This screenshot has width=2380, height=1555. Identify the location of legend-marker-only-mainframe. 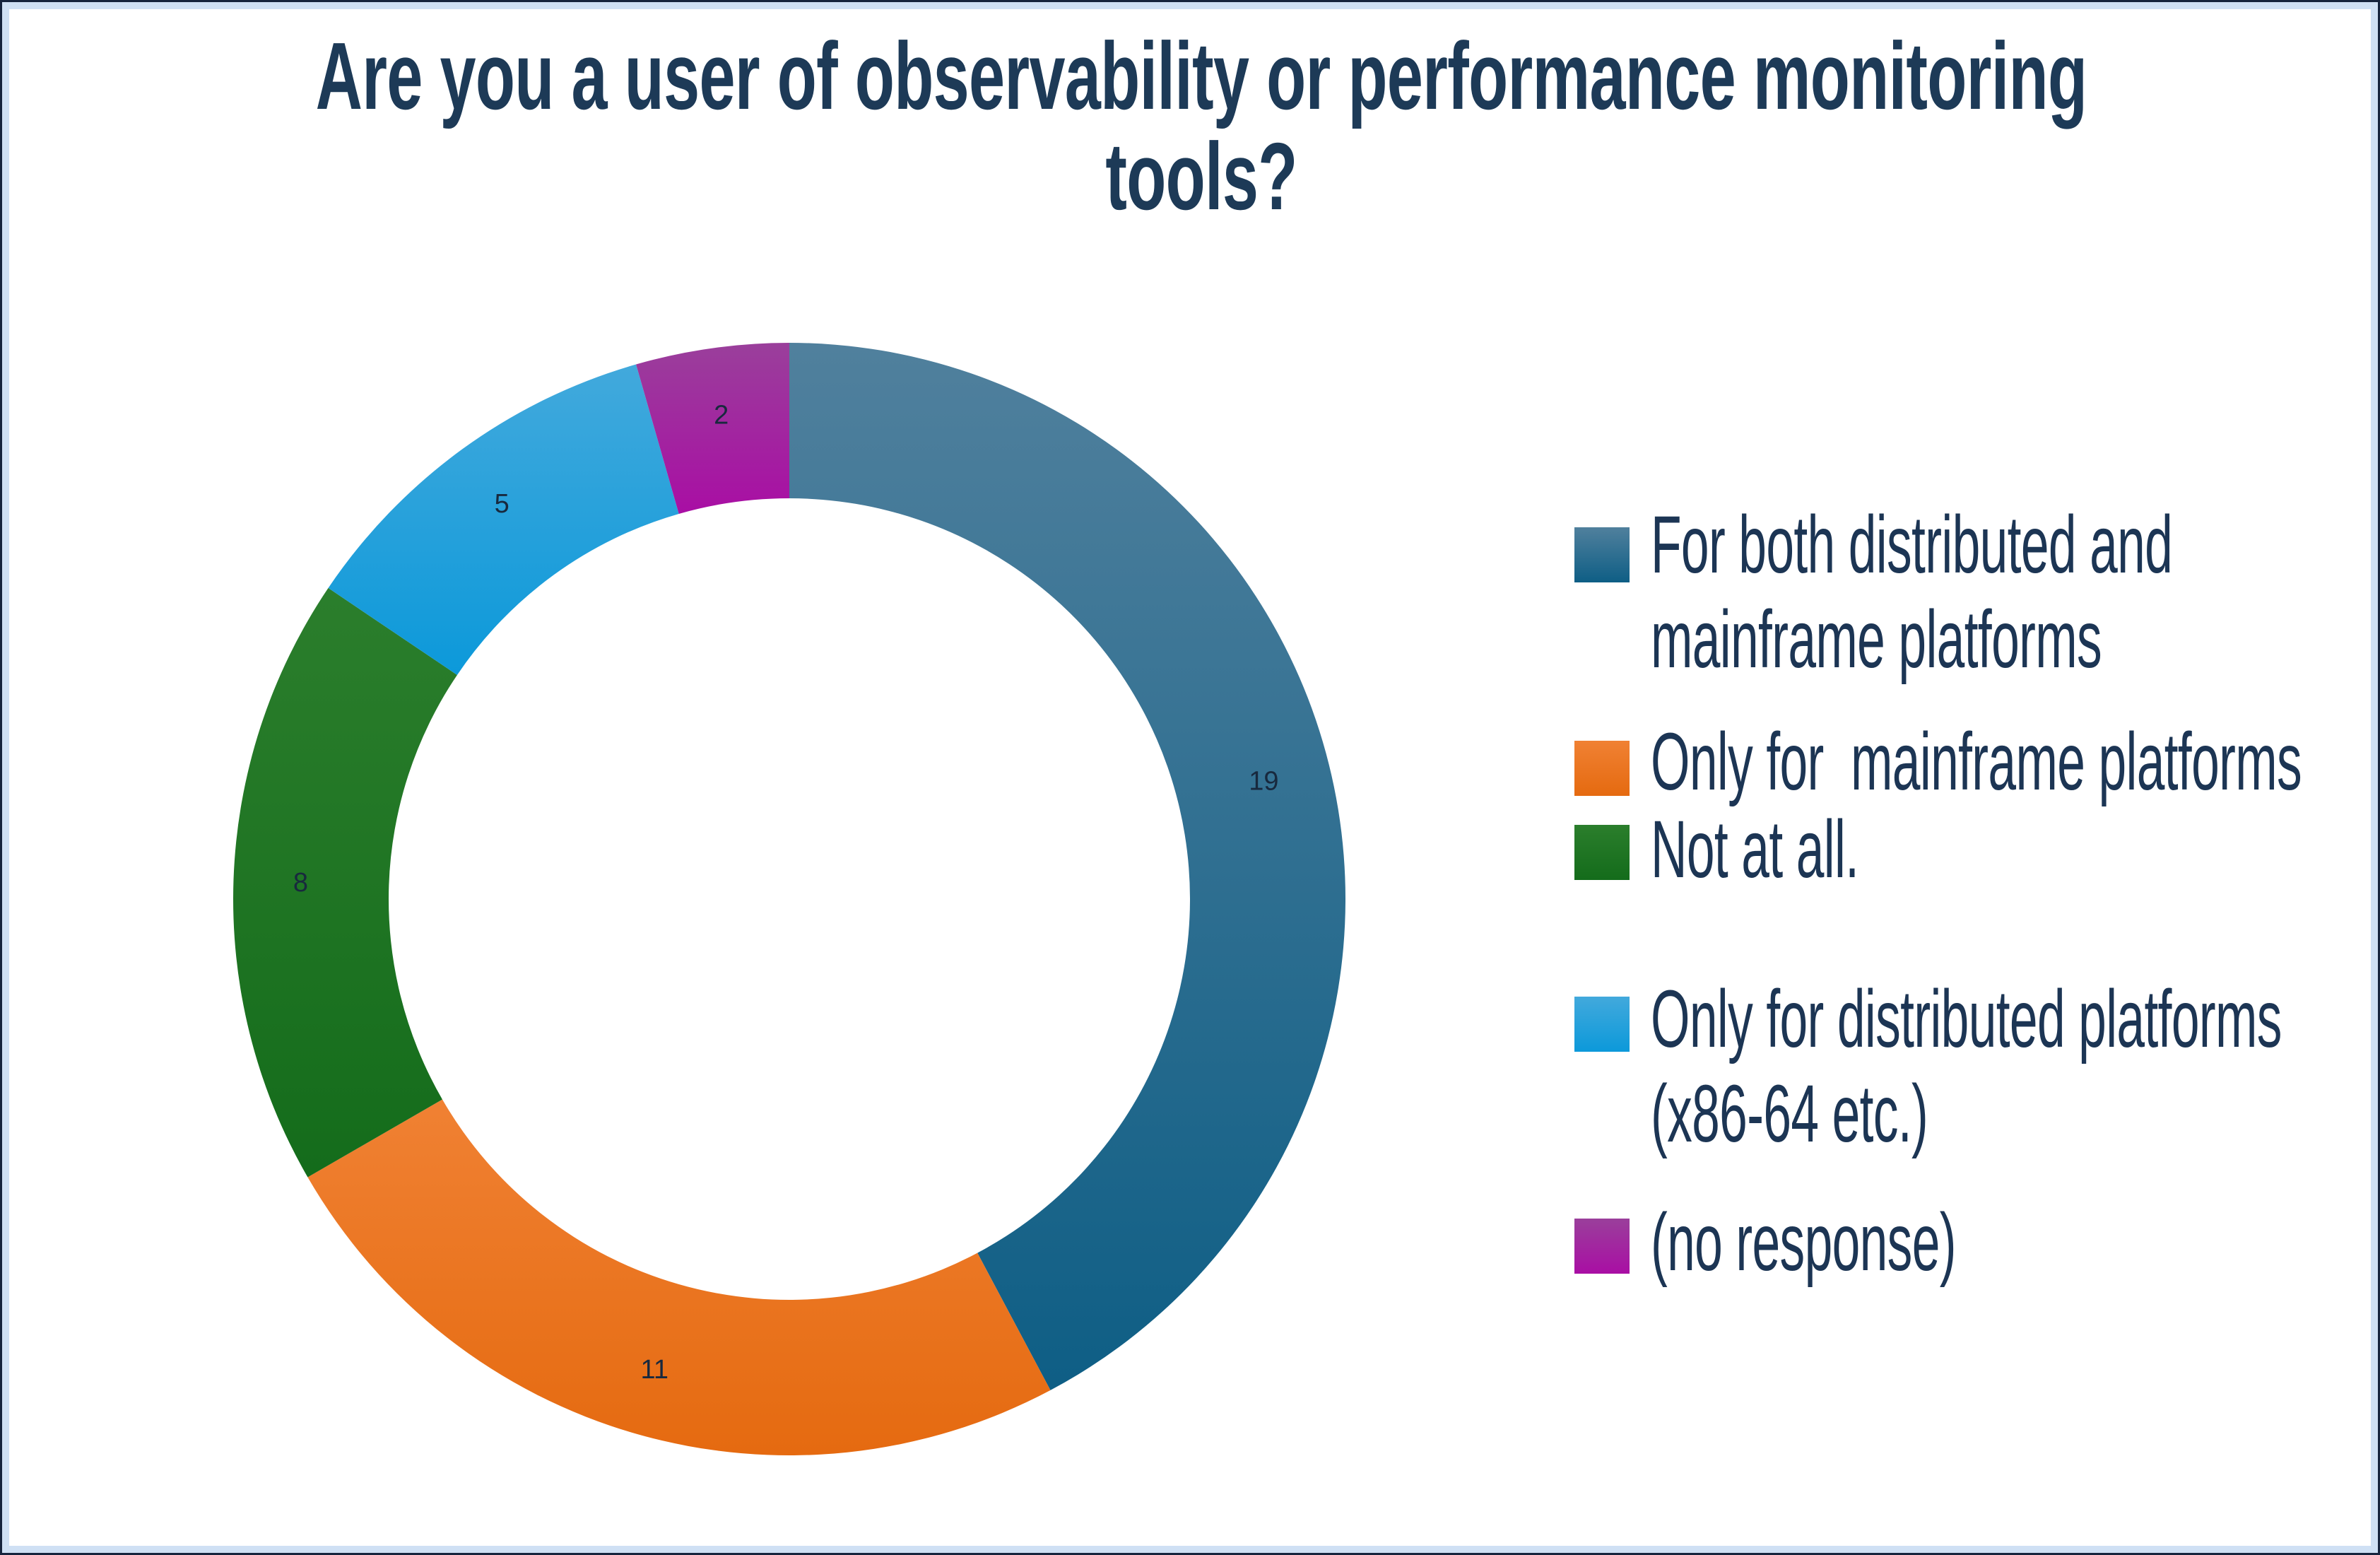
(1602, 768).